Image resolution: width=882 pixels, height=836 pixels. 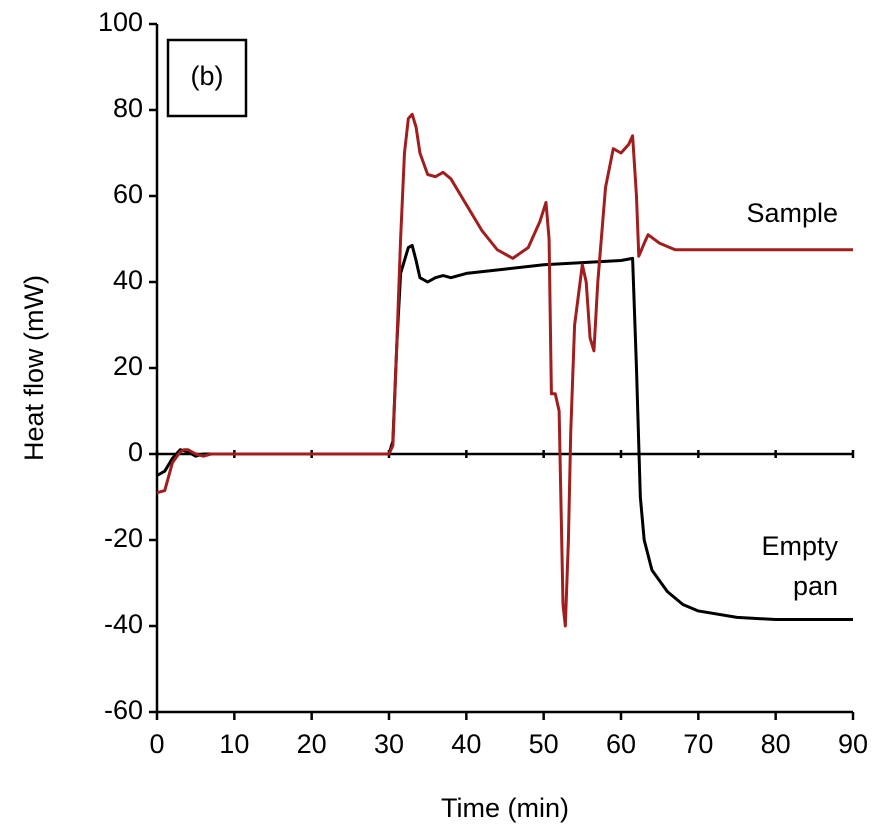 What do you see at coordinates (123, 624) in the screenshot?
I see `y-tick-label: -40` at bounding box center [123, 624].